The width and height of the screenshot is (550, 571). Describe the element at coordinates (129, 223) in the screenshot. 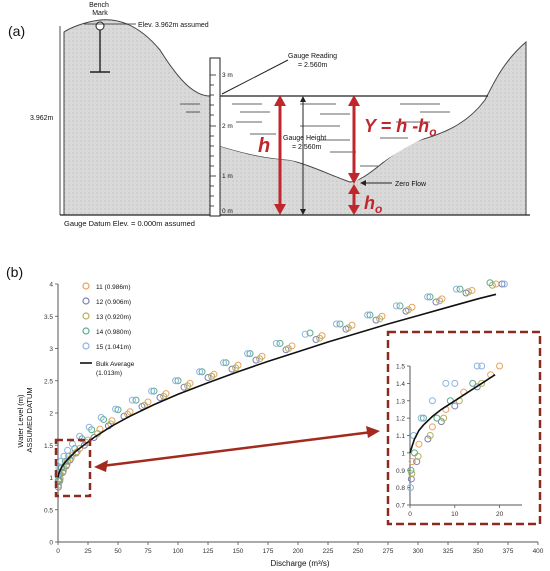

I see `datum-label: Gauge Datum Elev. = 0.000m assumed` at that location.